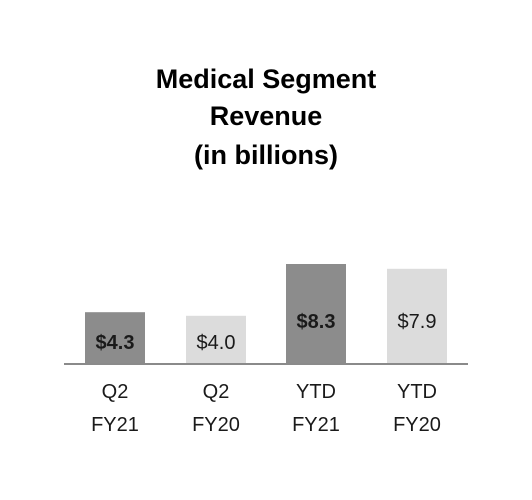  Describe the element at coordinates (266, 79) in the screenshot. I see `chart-title-line-1: Medical Segment` at that location.